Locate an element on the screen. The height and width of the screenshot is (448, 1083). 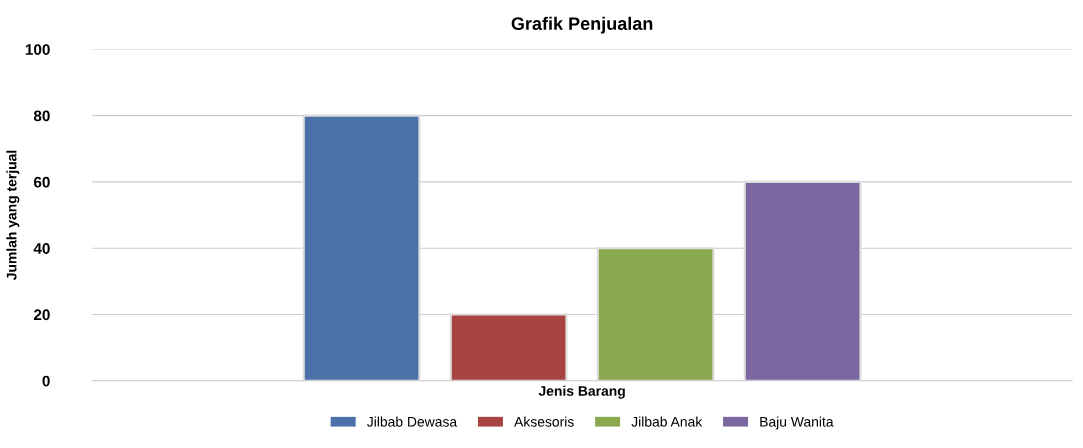
y-tick-label: 80 is located at coordinates (41, 116).